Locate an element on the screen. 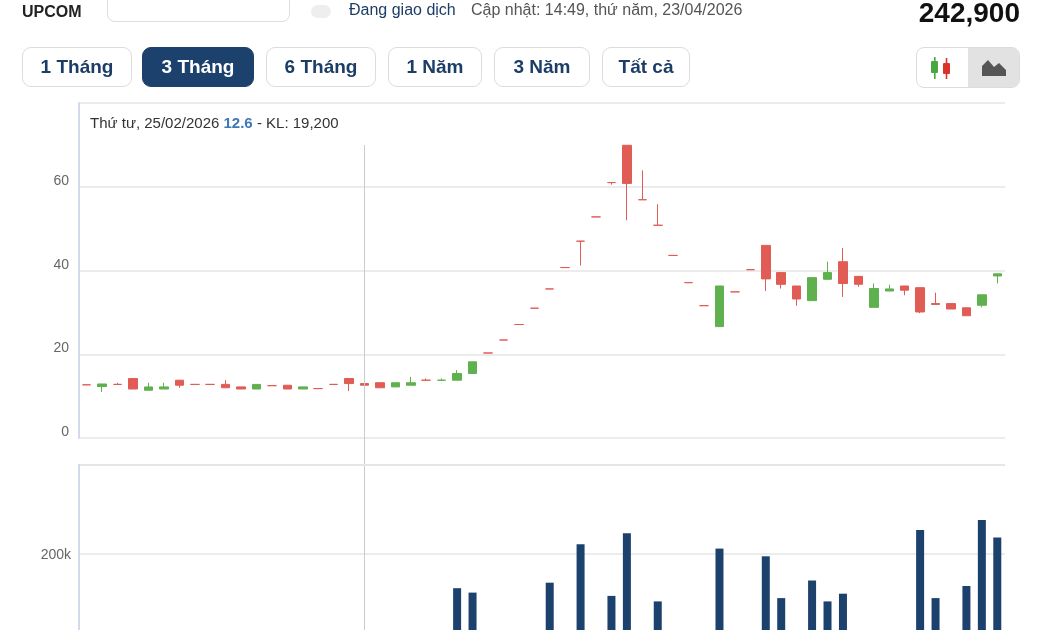 The image size is (1050, 630). text: Đang giao dịch is located at coordinates (402, 10).